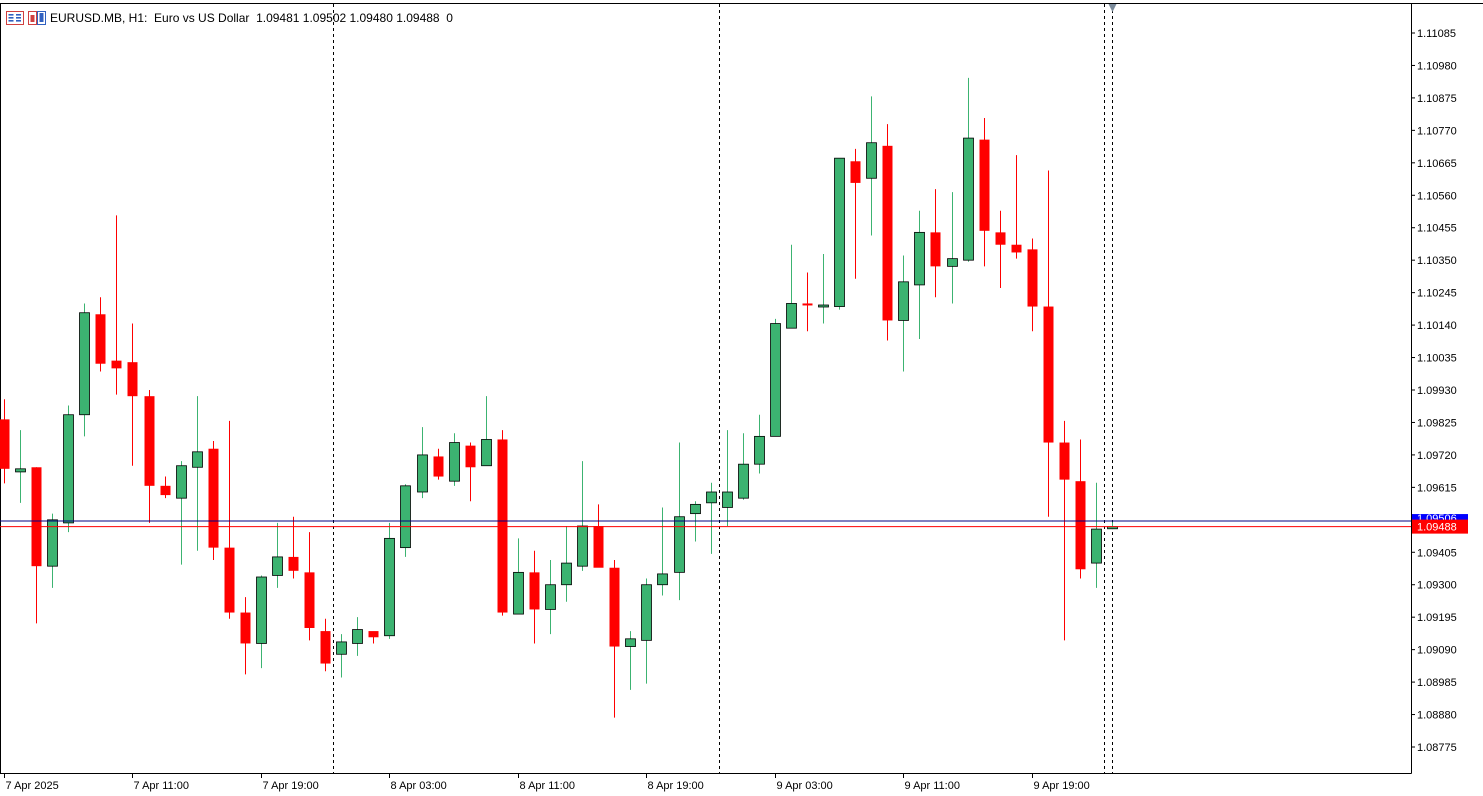 The width and height of the screenshot is (1483, 796). Describe the element at coordinates (1437, 131) in the screenshot. I see `y-tick-label: 1.10770` at that location.